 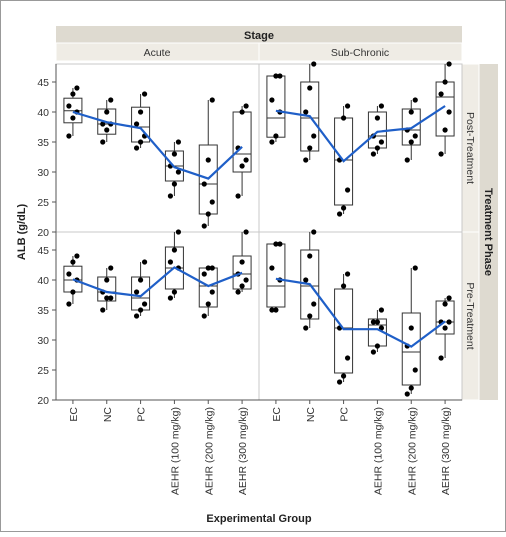 I want to click on y-tick-label: 20, so click(x=43, y=233).